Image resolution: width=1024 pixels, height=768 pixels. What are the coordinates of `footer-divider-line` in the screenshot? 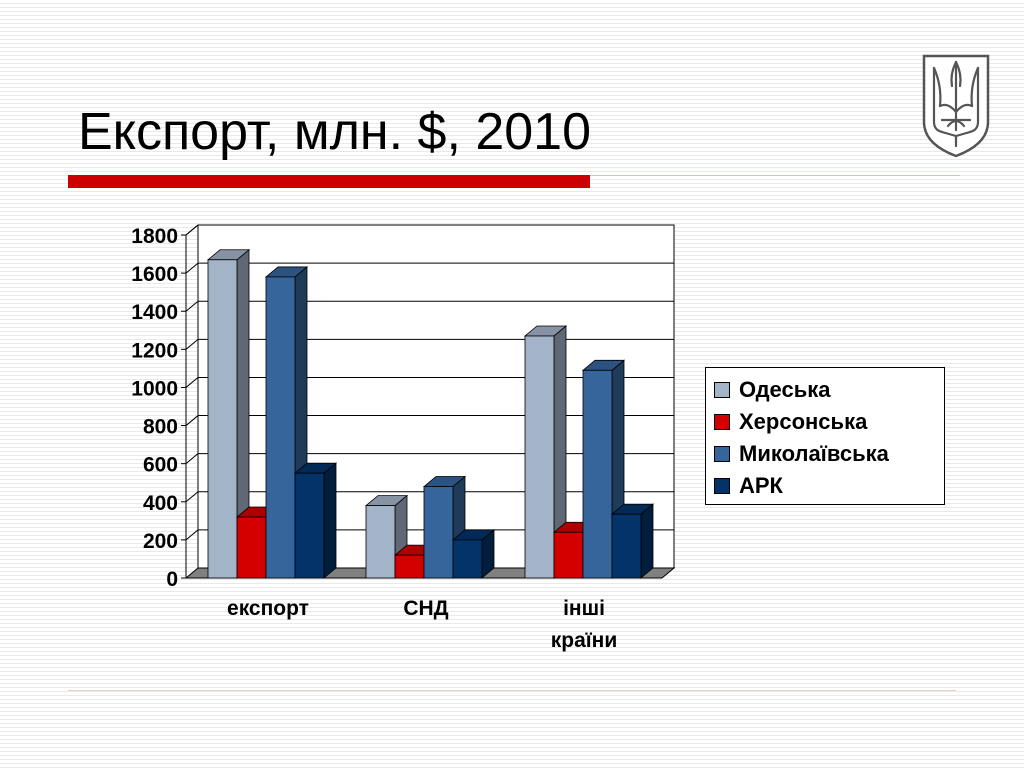 It's located at (512, 690).